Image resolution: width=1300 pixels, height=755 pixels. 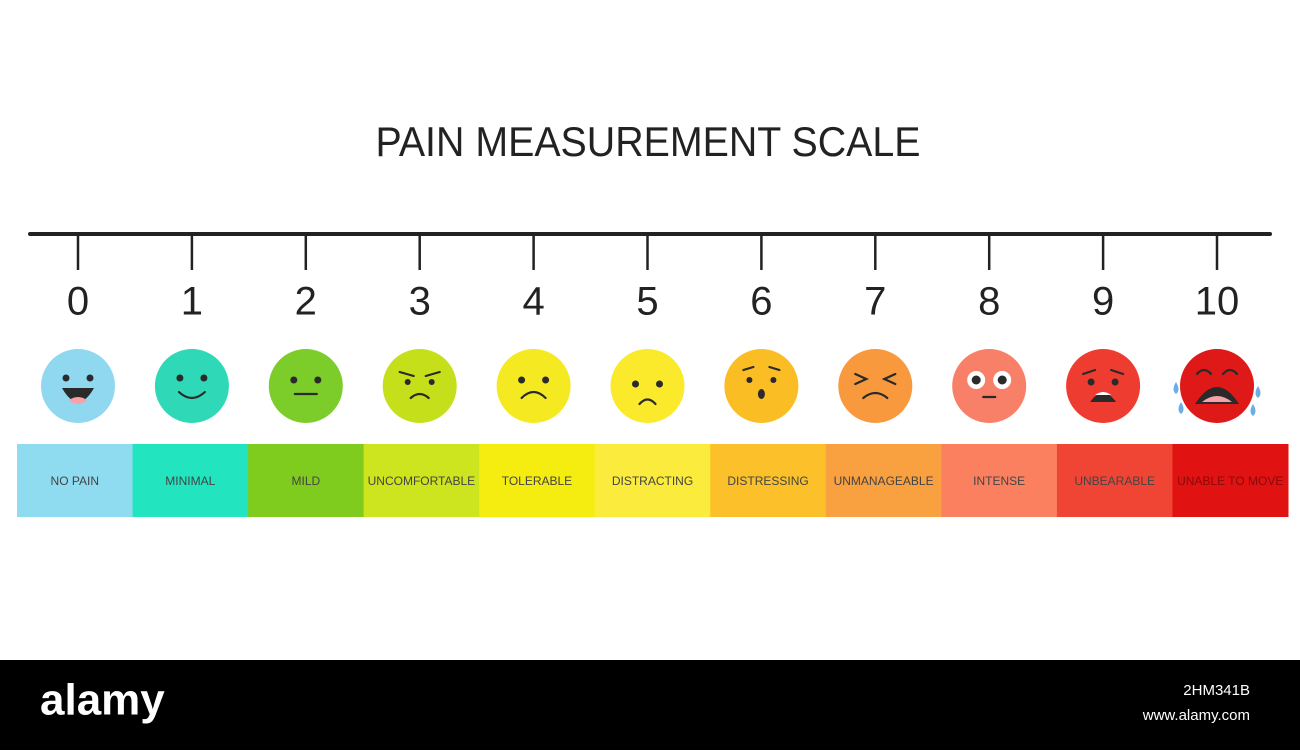 I want to click on level-number: 4, so click(x=533, y=302).